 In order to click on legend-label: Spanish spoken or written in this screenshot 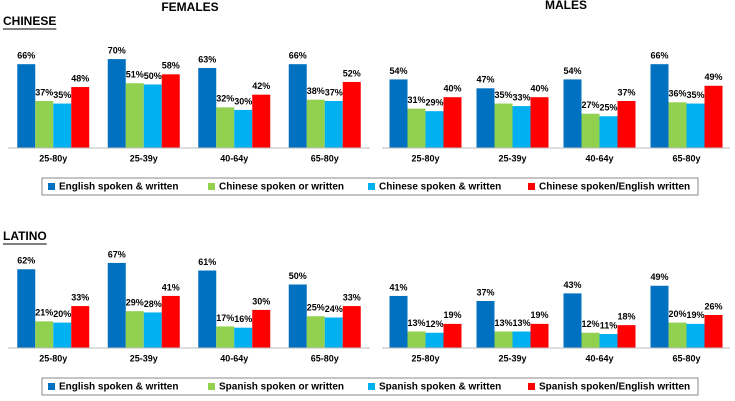, I will do `click(281, 387)`.